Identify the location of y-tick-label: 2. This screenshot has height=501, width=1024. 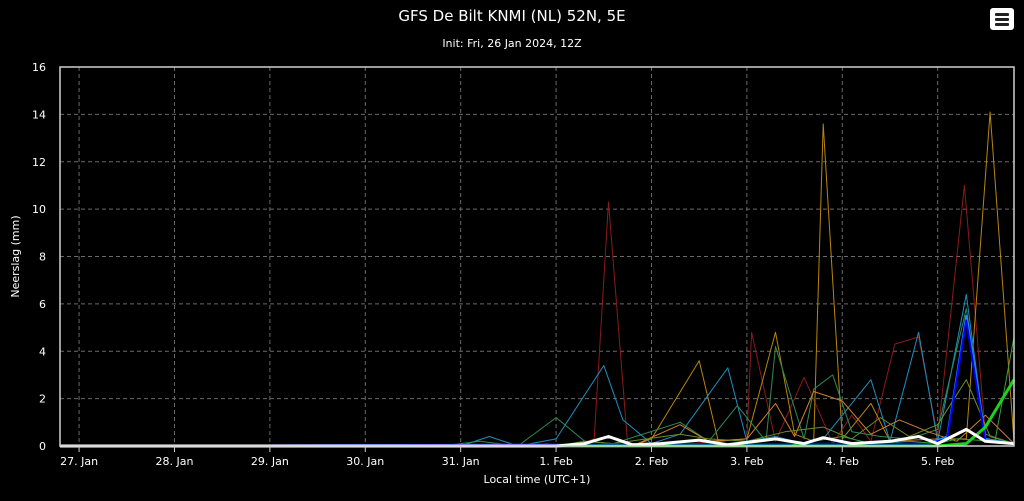
(42, 399).